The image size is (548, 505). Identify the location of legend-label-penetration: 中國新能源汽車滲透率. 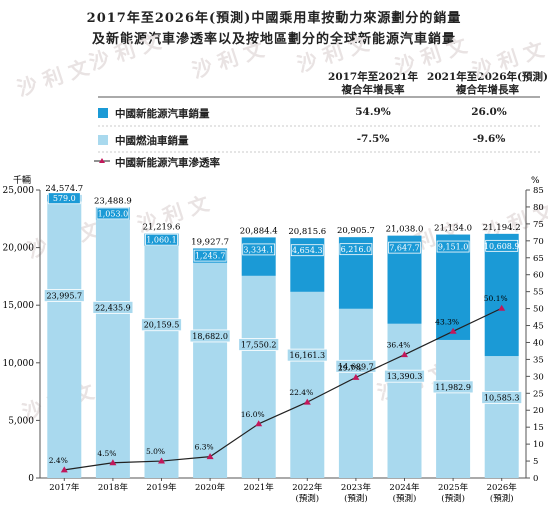
(167, 163).